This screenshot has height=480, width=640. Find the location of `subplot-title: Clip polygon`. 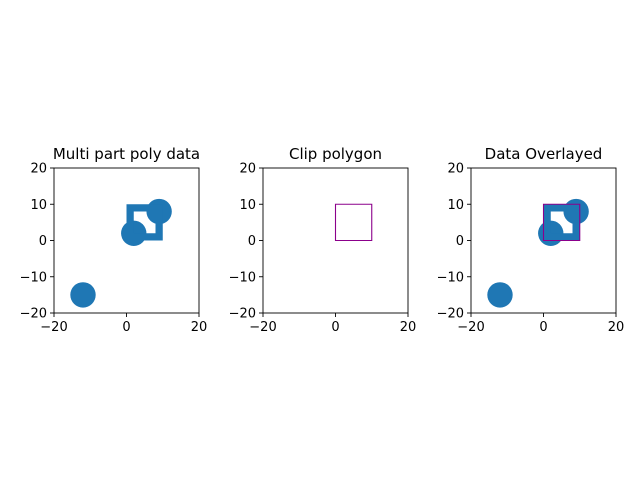

subplot-title: Clip polygon is located at coordinates (335, 154).